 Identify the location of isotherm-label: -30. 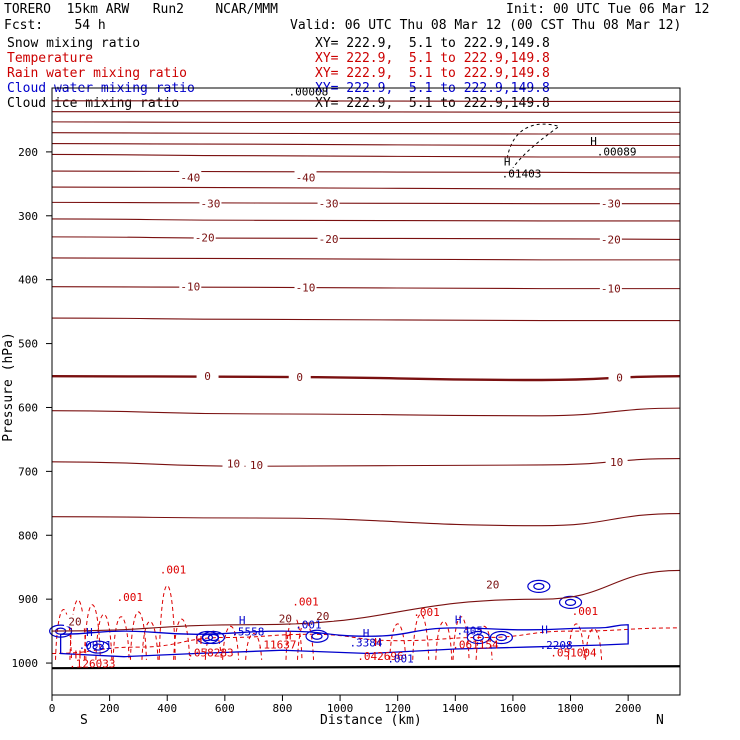
(611, 204).